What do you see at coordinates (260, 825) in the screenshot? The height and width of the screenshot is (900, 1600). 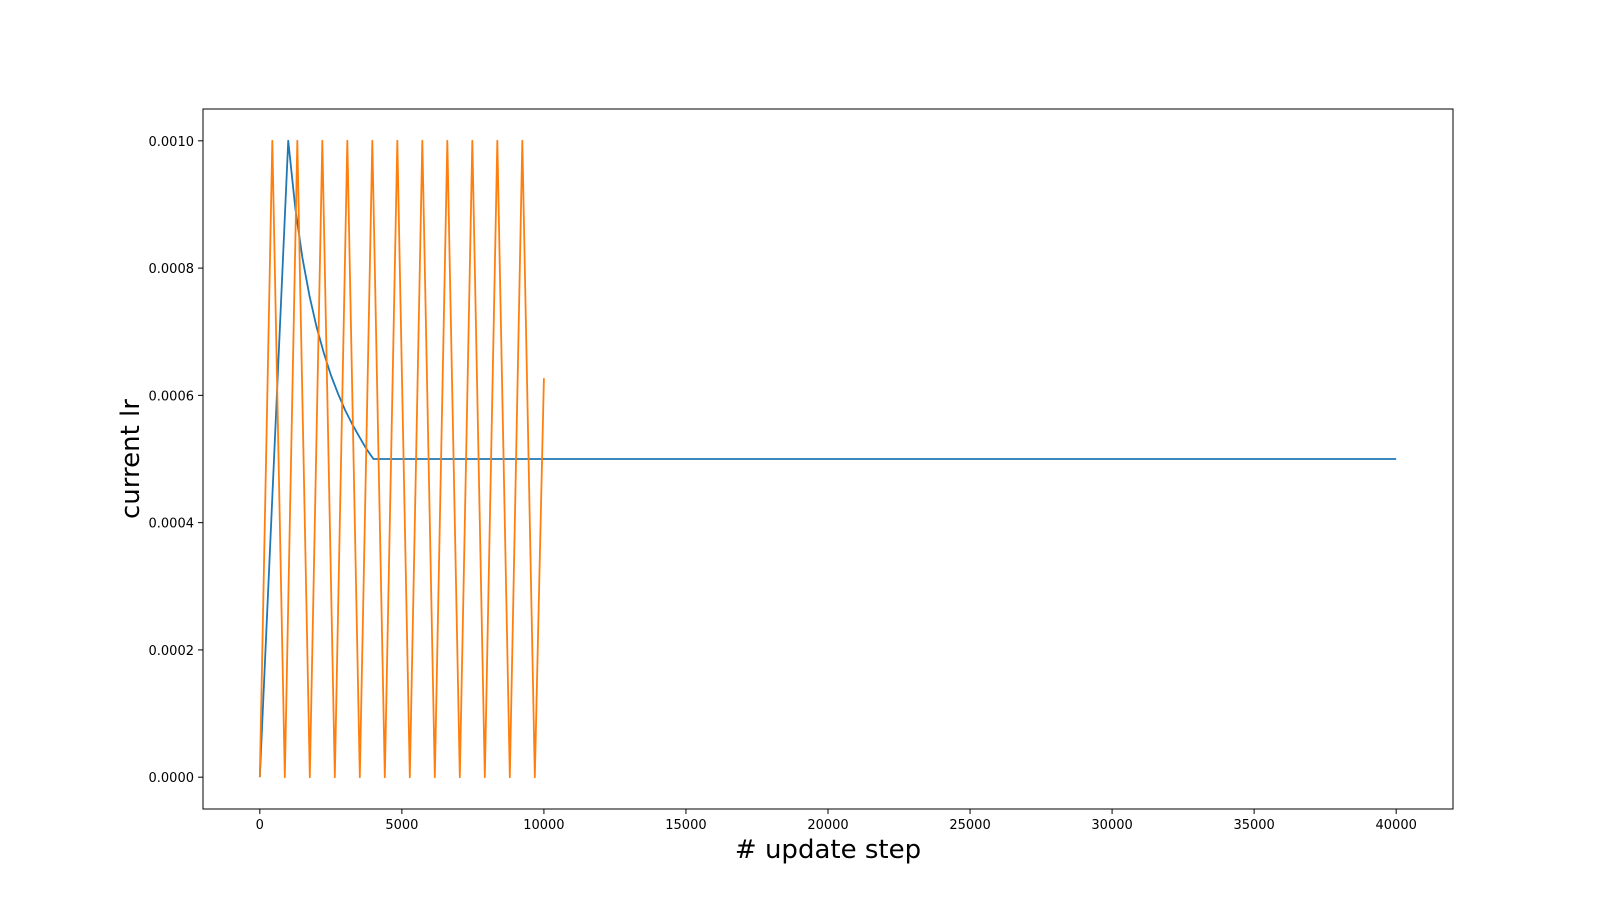 I see `x-tick-label: 0` at bounding box center [260, 825].